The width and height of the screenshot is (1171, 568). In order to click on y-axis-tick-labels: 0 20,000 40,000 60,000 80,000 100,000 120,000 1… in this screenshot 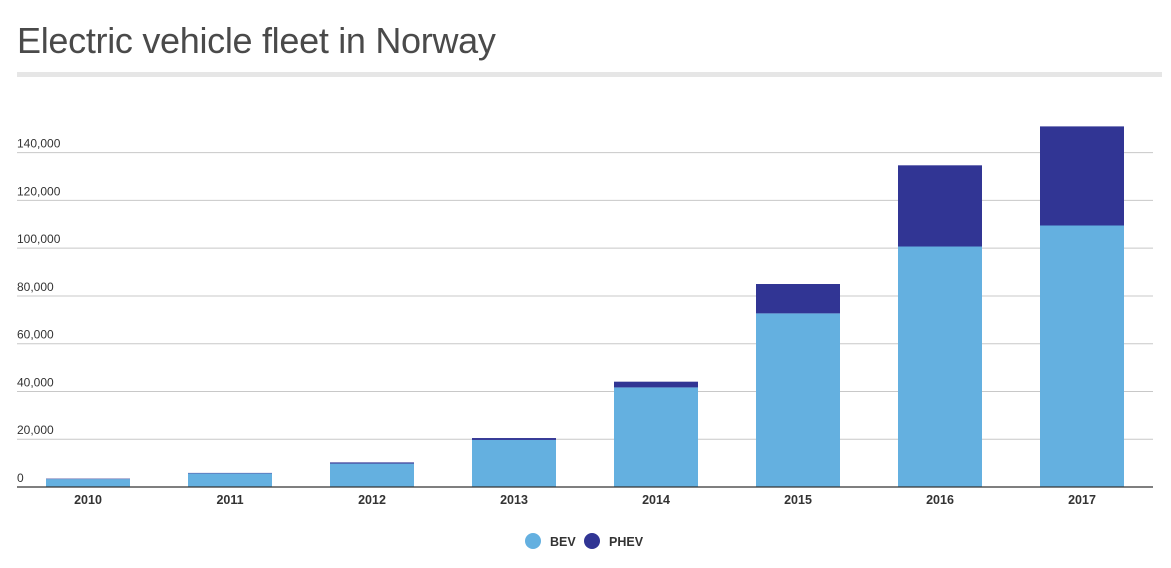, I will do `click(39, 311)`.